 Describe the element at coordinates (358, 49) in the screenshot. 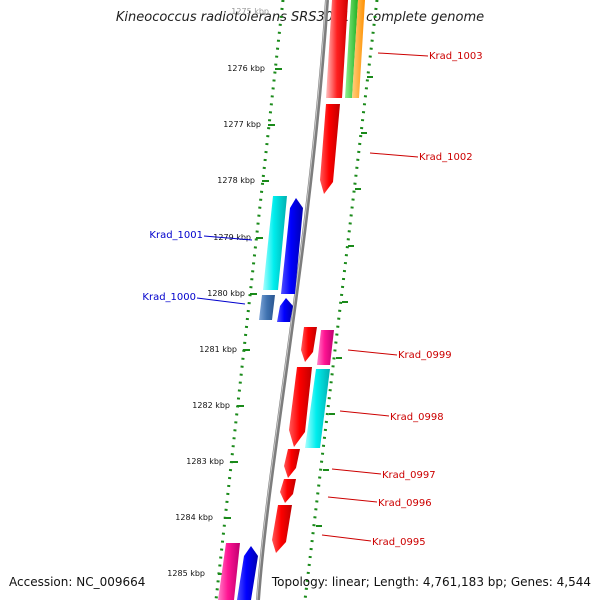

I see `cds-krad-1003-orange` at that location.